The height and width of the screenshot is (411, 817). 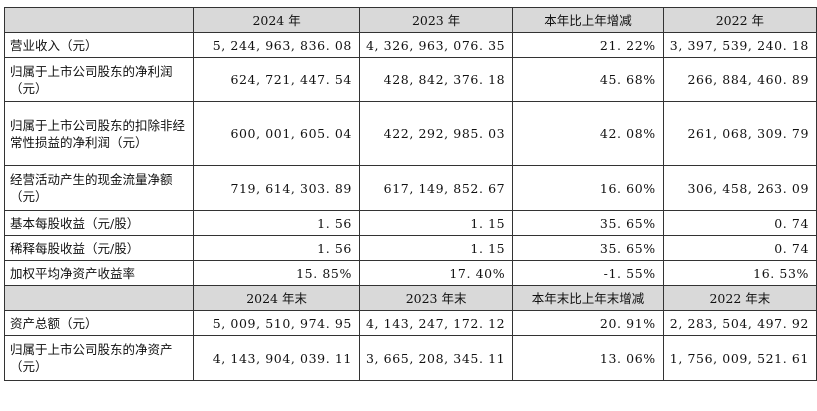 I want to click on table-row: 稀释每股收益（元/股） 1. 56 1. 15 35. 65% 0. 74, so click(x=410, y=248).